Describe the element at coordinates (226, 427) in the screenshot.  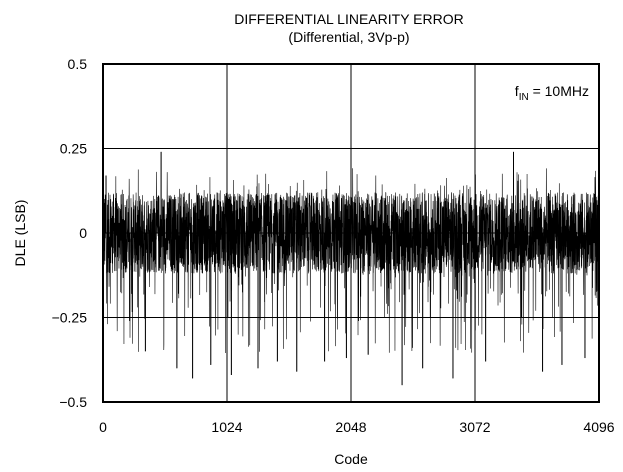
I see `x-tick-label: 1024` at that location.